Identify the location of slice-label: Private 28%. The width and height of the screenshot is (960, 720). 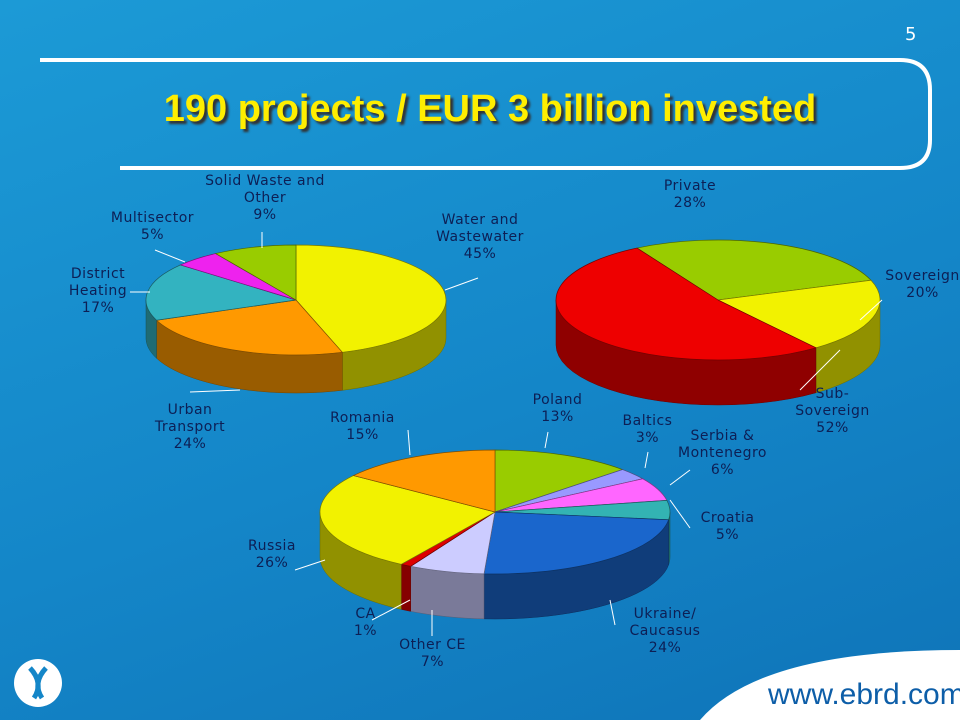
(690, 195).